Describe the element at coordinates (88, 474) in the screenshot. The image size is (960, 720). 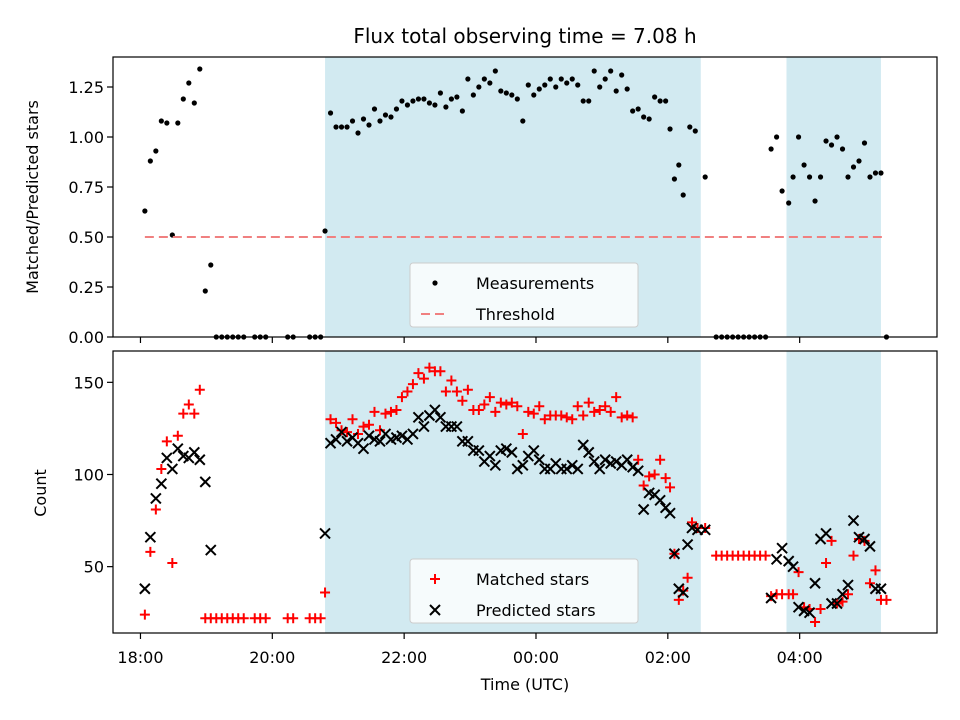
I see `y-tick-label-count: 100` at that location.